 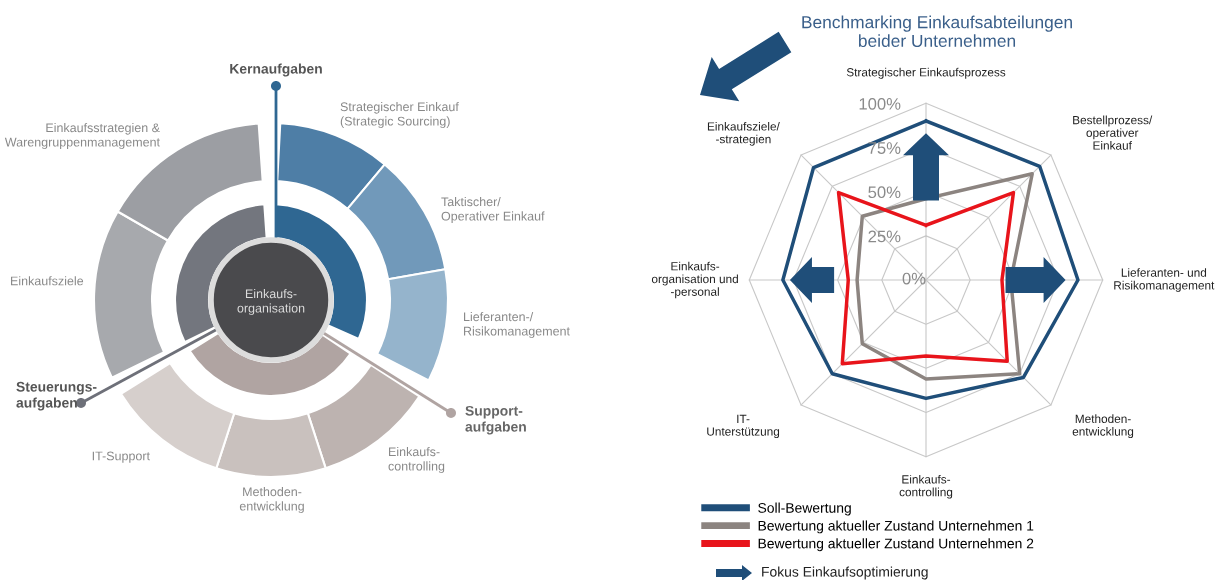 What do you see at coordinates (276, 70) in the screenshot?
I see `text: Kernaufgaben` at bounding box center [276, 70].